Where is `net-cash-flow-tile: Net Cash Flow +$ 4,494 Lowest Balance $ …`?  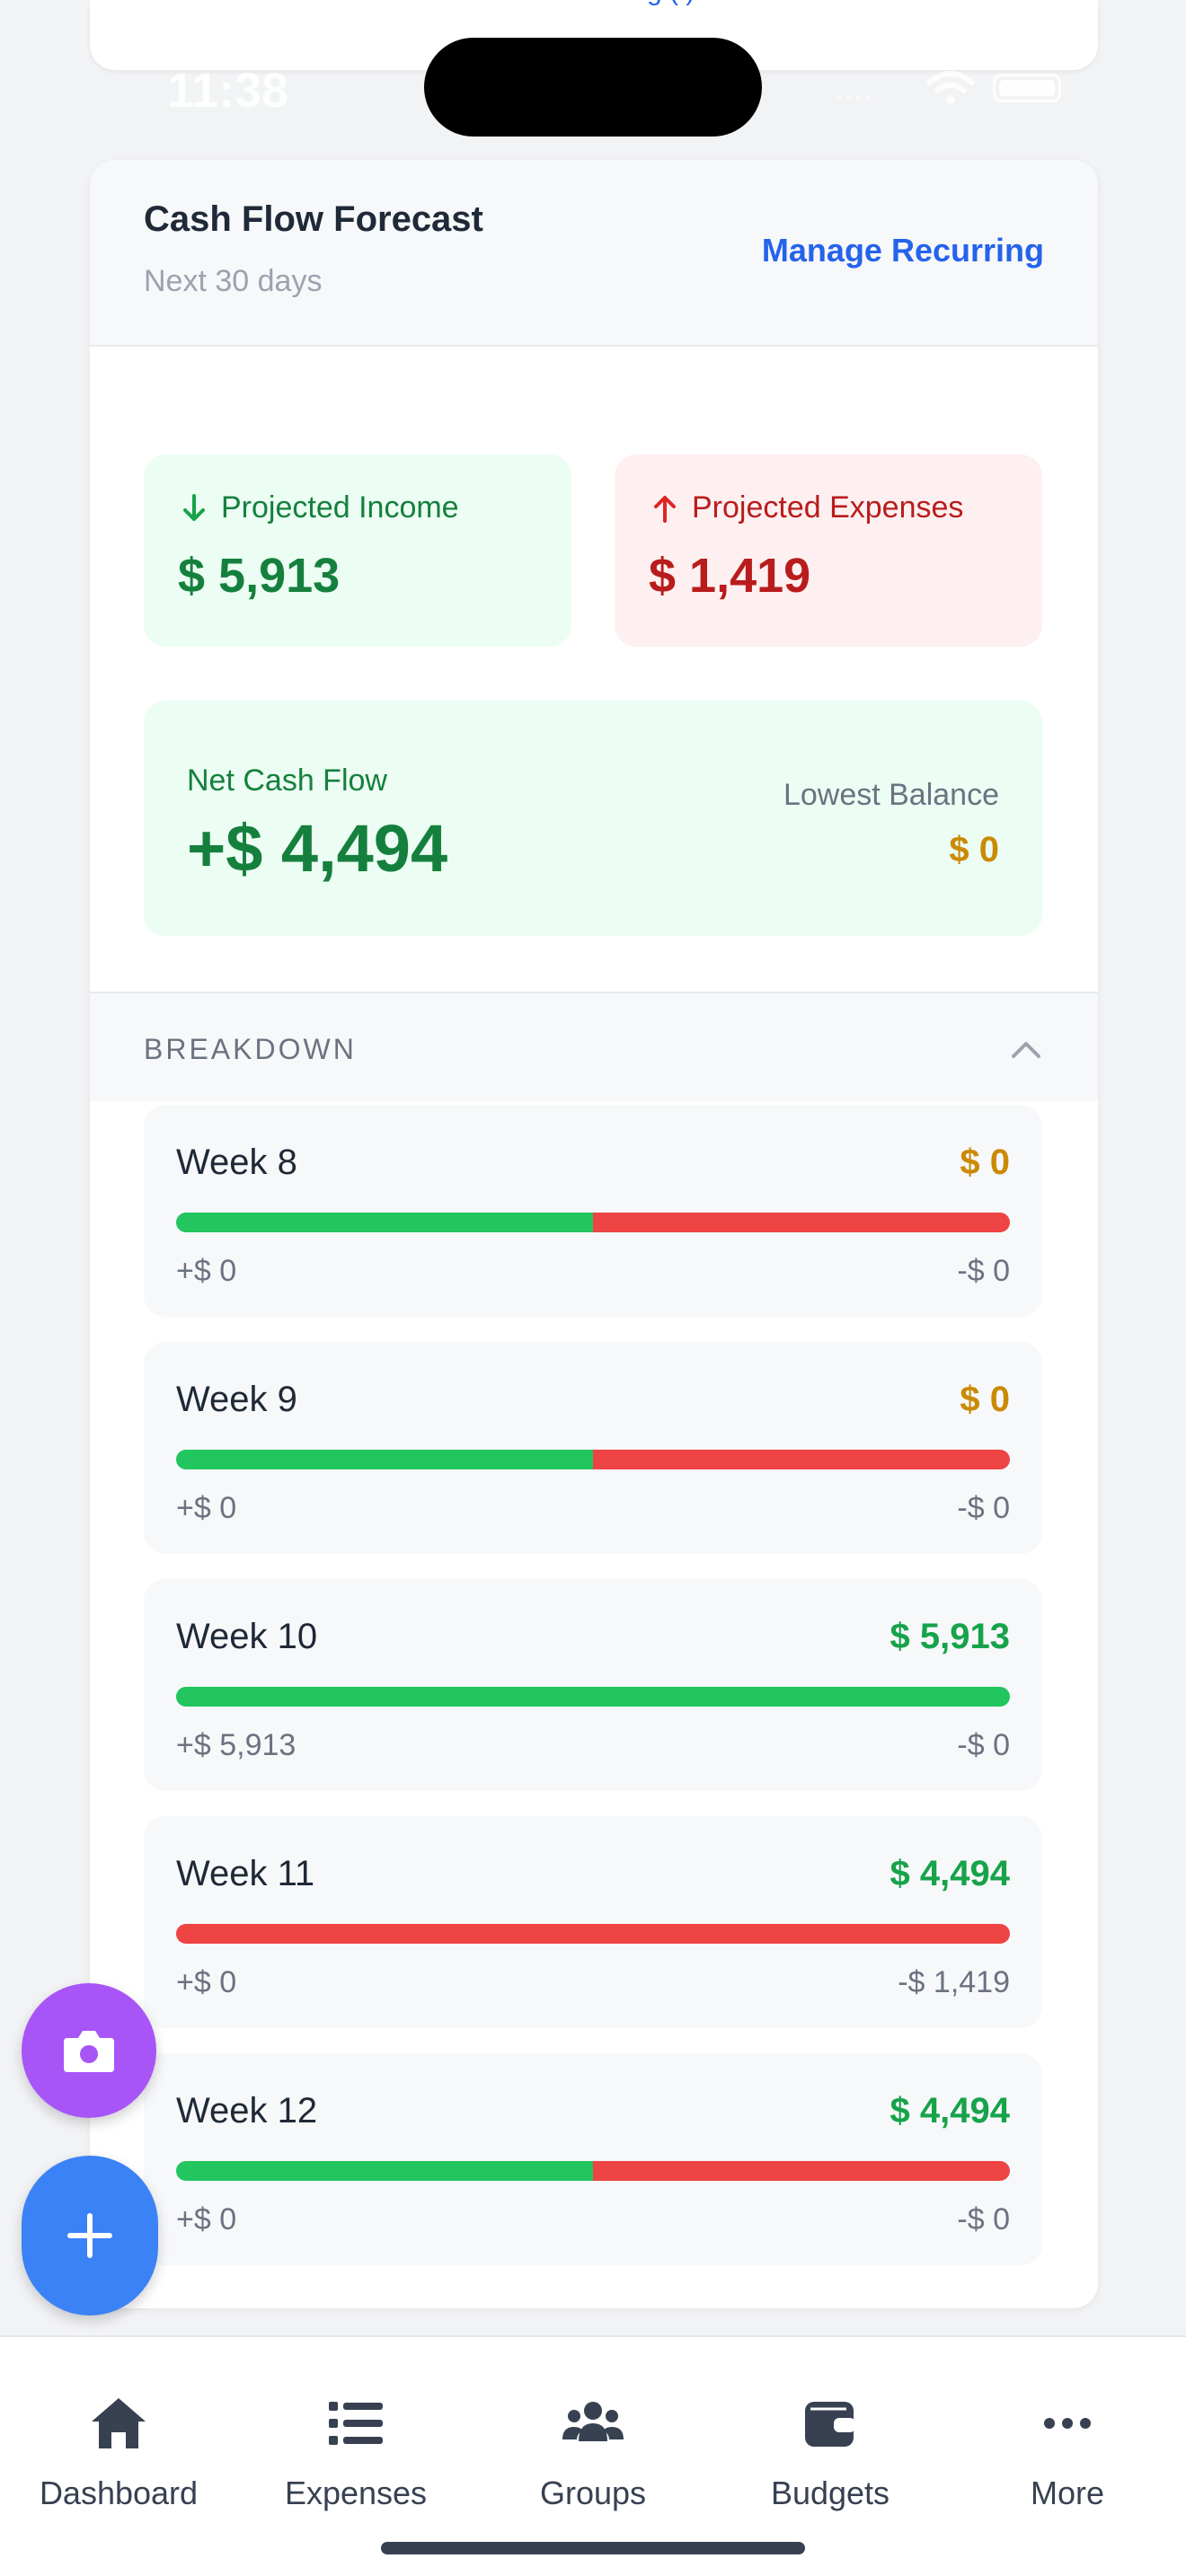 net-cash-flow-tile: Net Cash Flow +$ 4,494 Lowest Balance $ … is located at coordinates (593, 818).